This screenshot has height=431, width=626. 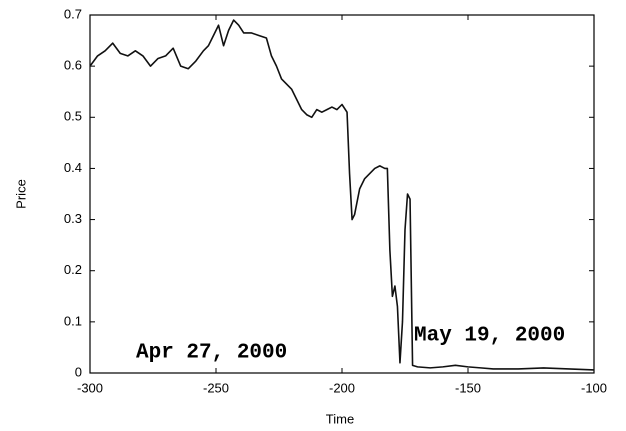 I want to click on y-tick-label: 0.6, so click(x=73, y=65).